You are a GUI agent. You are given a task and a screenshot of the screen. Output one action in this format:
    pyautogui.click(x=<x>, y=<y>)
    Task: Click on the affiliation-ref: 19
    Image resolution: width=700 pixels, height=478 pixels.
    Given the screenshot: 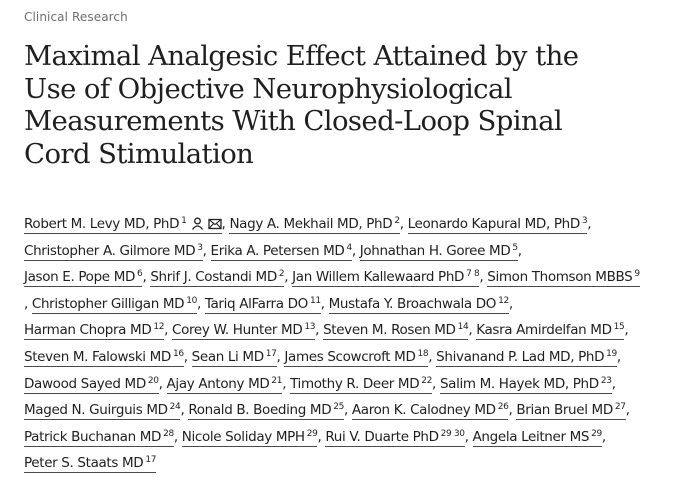 What is the action you would take?
    pyautogui.click(x=611, y=353)
    